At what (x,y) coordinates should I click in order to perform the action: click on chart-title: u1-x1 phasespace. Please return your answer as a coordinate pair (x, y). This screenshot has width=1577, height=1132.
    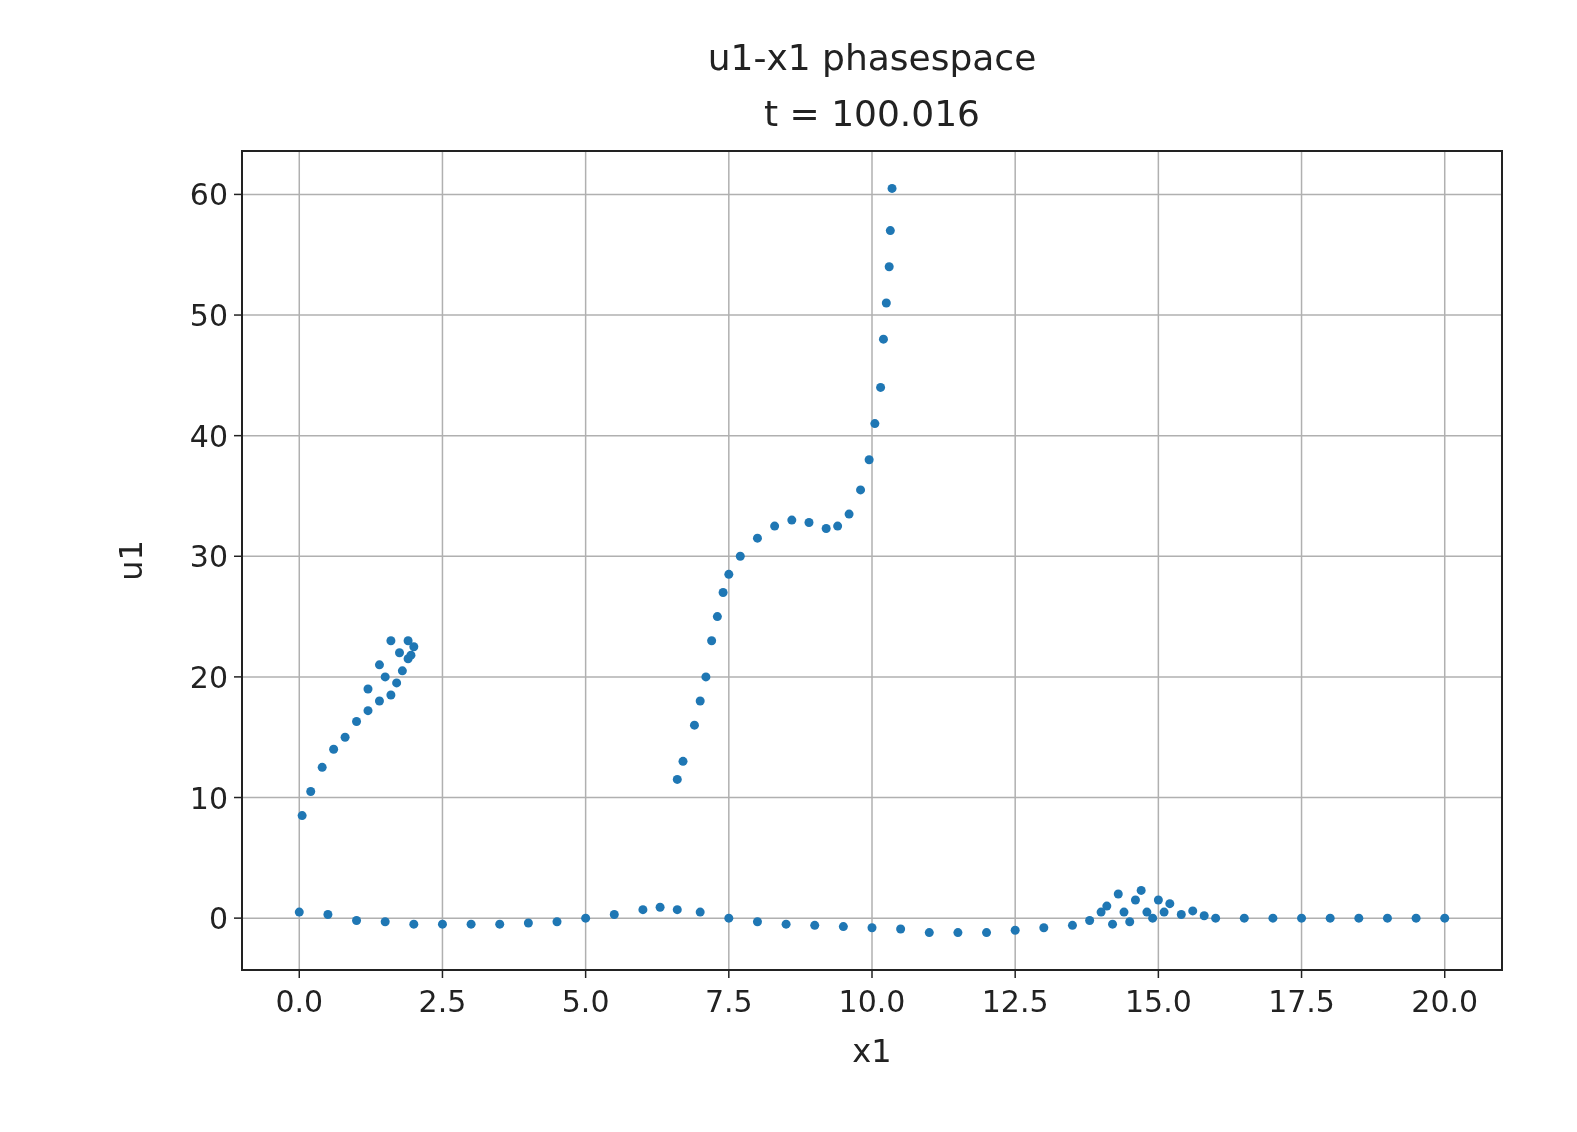
    Looking at the image, I should click on (872, 57).